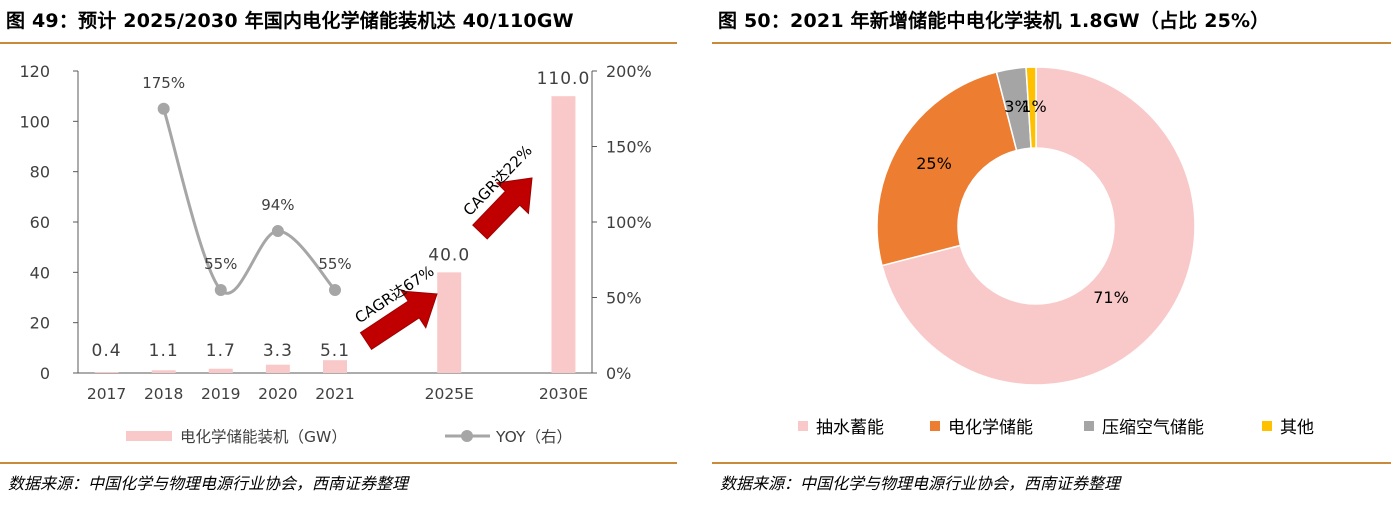  What do you see at coordinates (277, 394) in the screenshot?
I see `x-tick-label: 2020` at bounding box center [277, 394].